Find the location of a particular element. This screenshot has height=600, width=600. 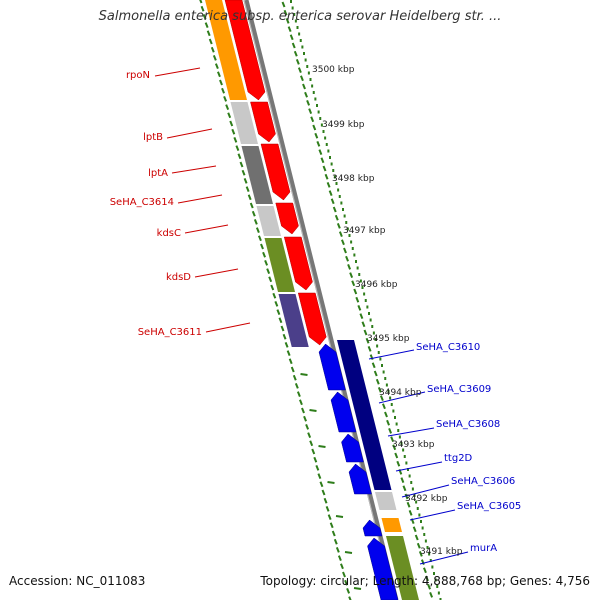

gene-label-forward: lptB is located at coordinates (153, 137).